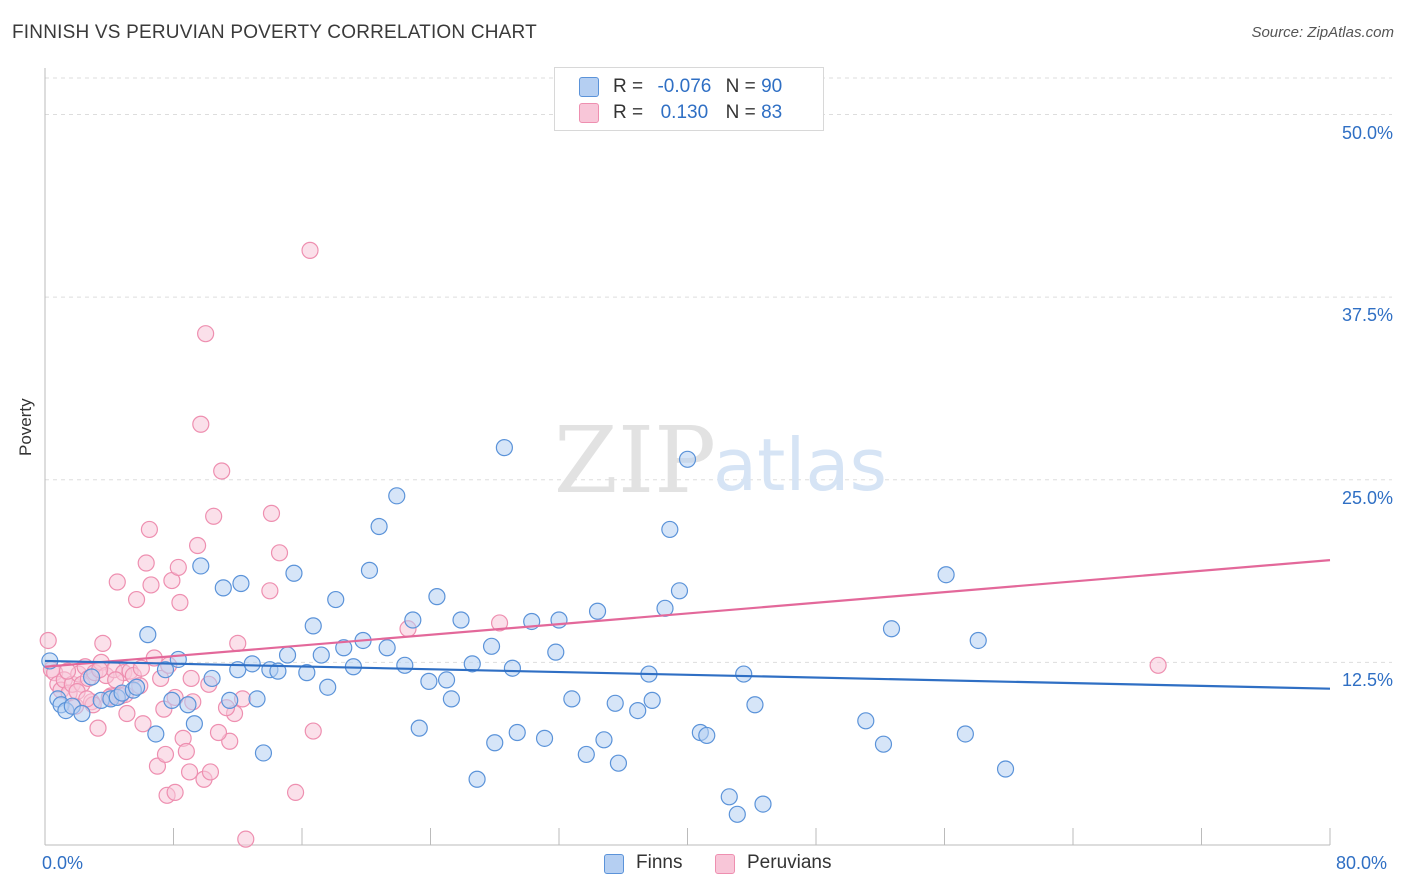 The width and height of the screenshot is (1406, 892). What do you see at coordinates (1367, 315) in the screenshot?
I see `y-tick-label: 37.5%` at bounding box center [1367, 315].